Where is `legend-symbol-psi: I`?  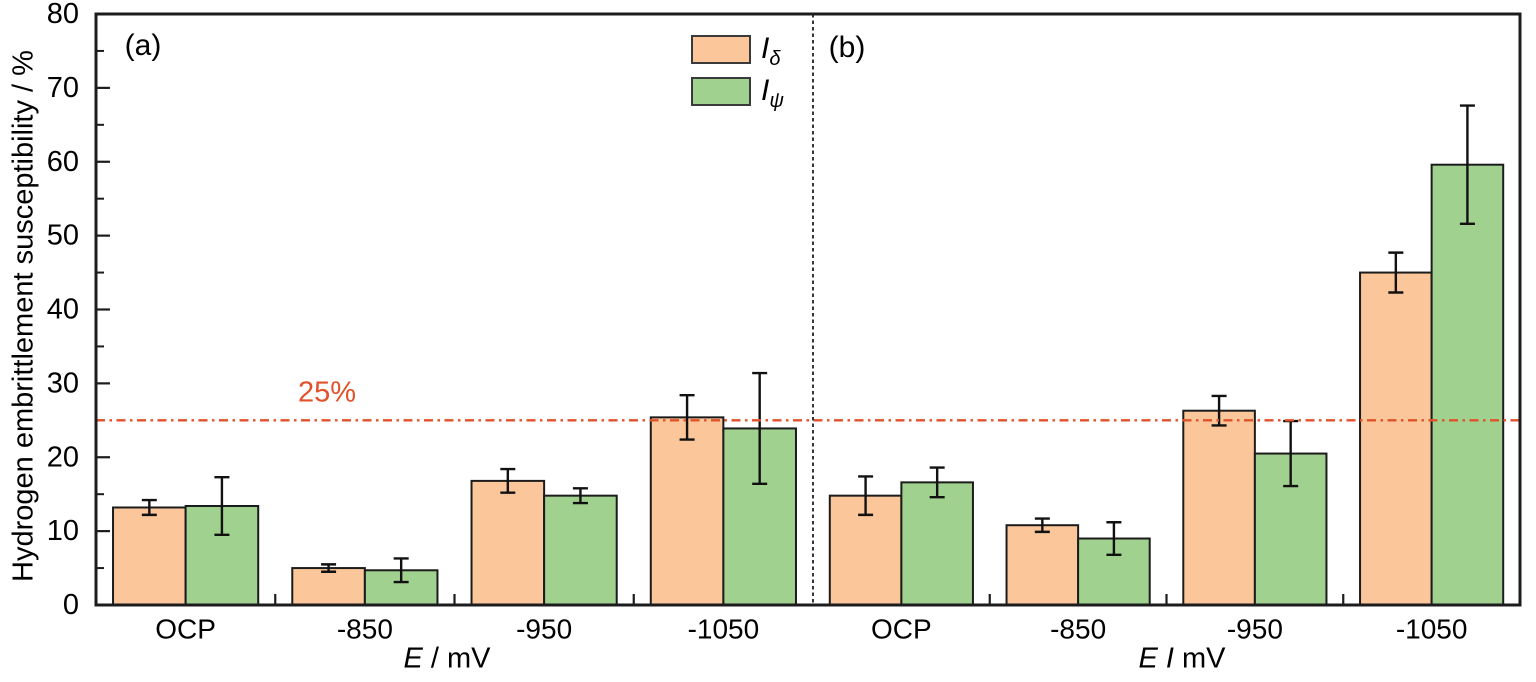
legend-symbol-psi: I is located at coordinates (765, 90).